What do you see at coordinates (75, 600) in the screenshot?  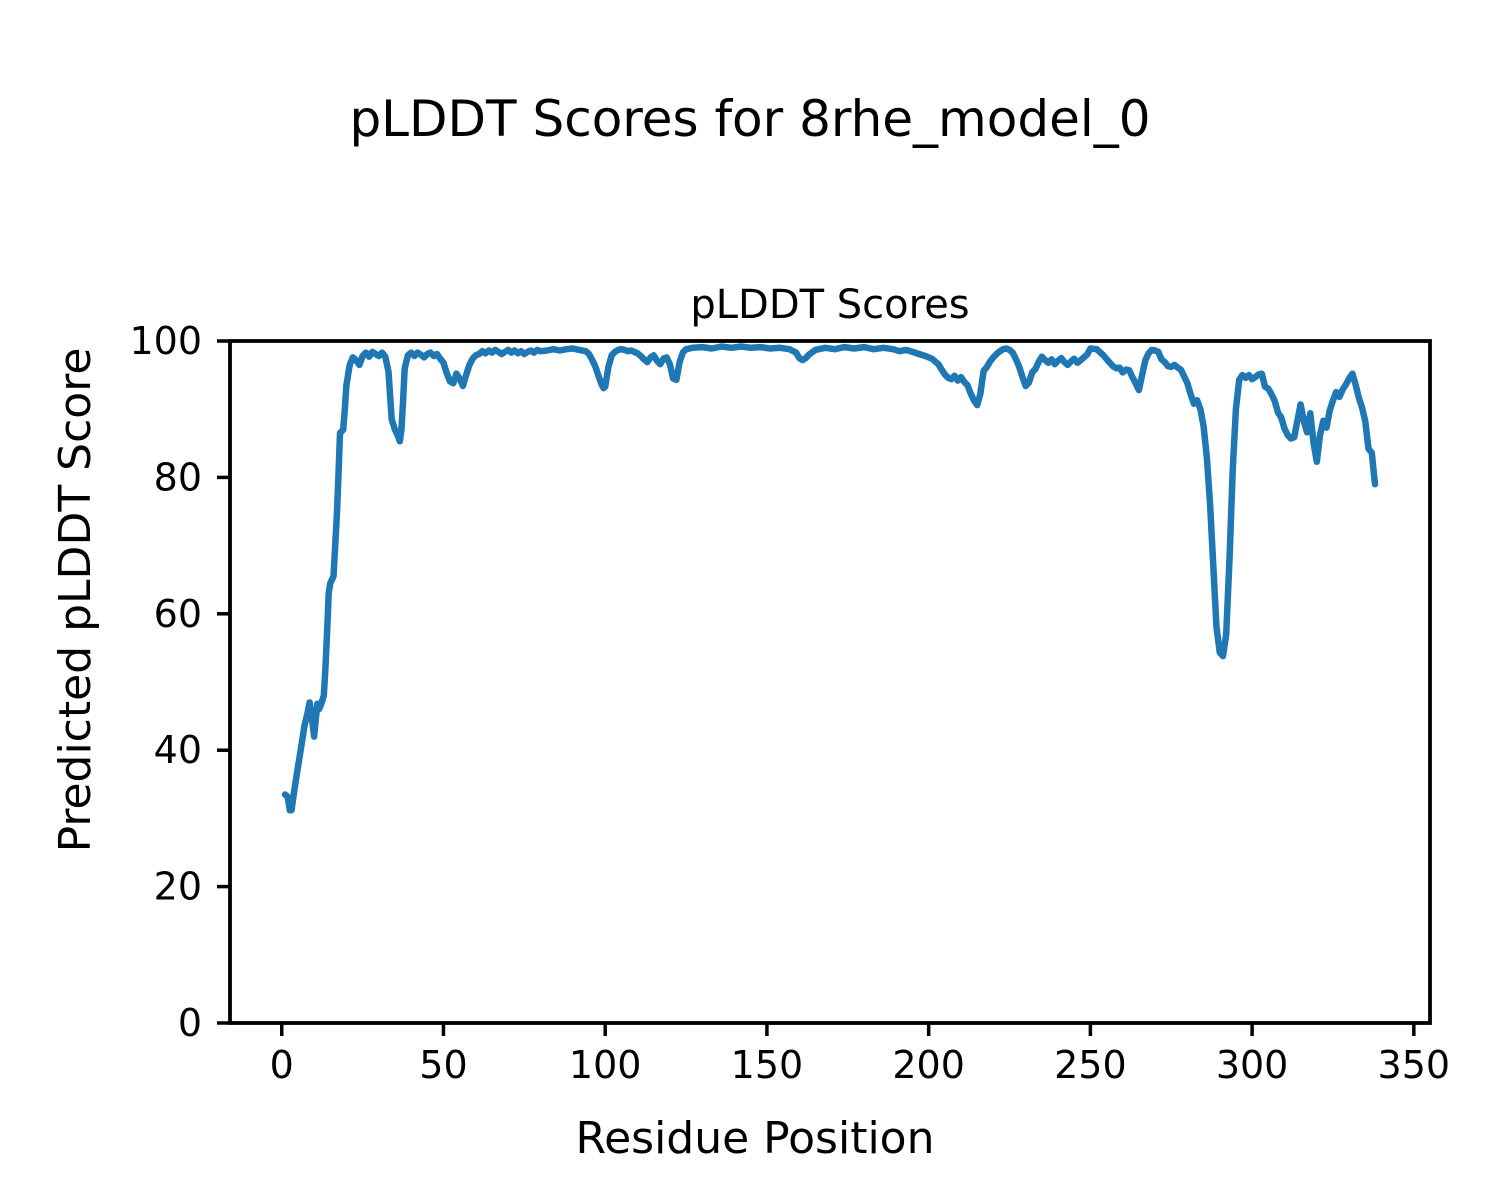 I see `y-axis-label: Predicted pLDDT Score` at bounding box center [75, 600].